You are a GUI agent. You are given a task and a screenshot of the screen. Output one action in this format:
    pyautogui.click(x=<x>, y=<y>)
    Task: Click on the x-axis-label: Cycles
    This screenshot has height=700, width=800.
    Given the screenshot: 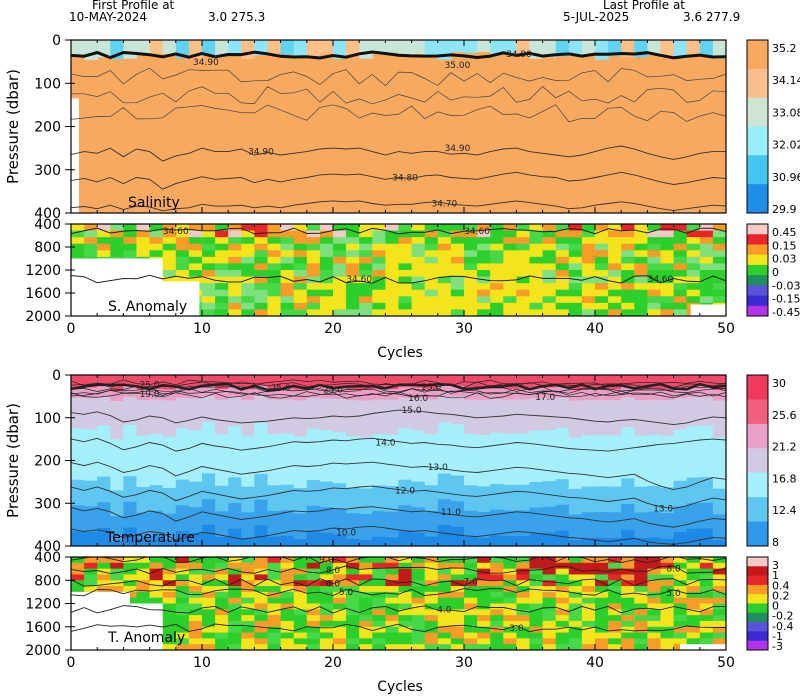 What is the action you would take?
    pyautogui.click(x=400, y=353)
    